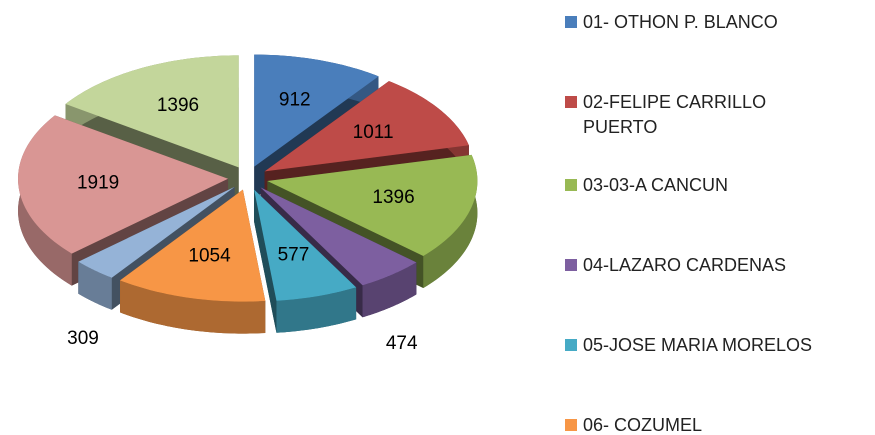 The width and height of the screenshot is (875, 435). I want to click on data-label: 1054, so click(209, 256).